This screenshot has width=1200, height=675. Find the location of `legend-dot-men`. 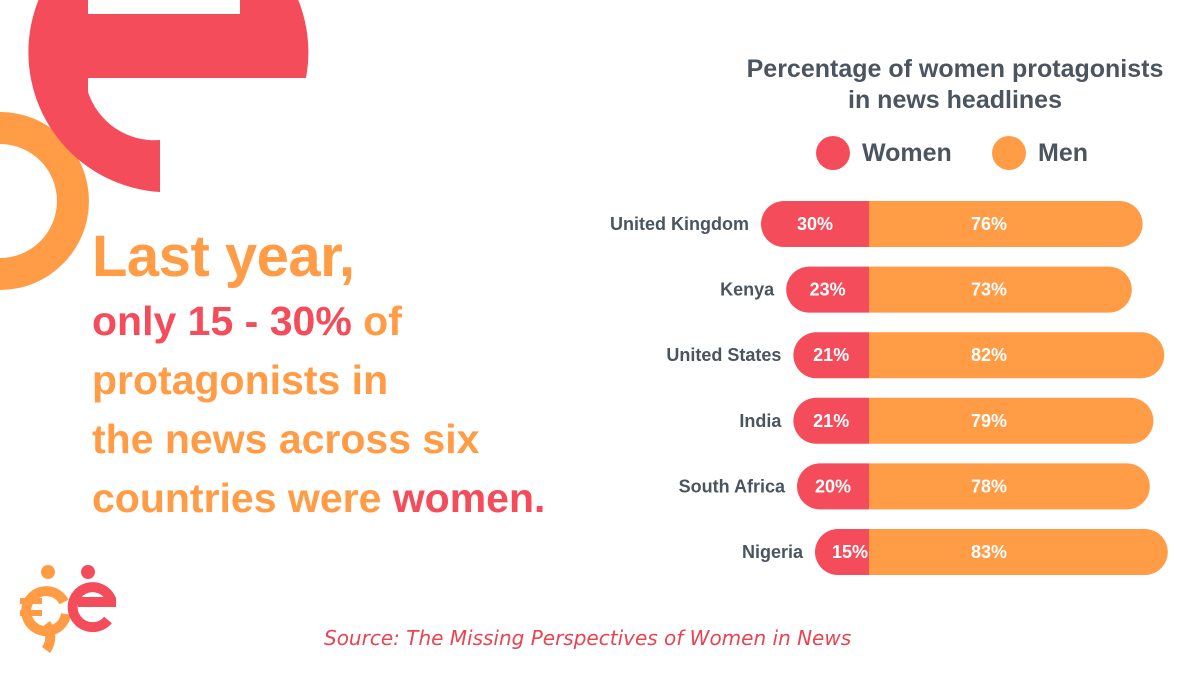

legend-dot-men is located at coordinates (1009, 153).